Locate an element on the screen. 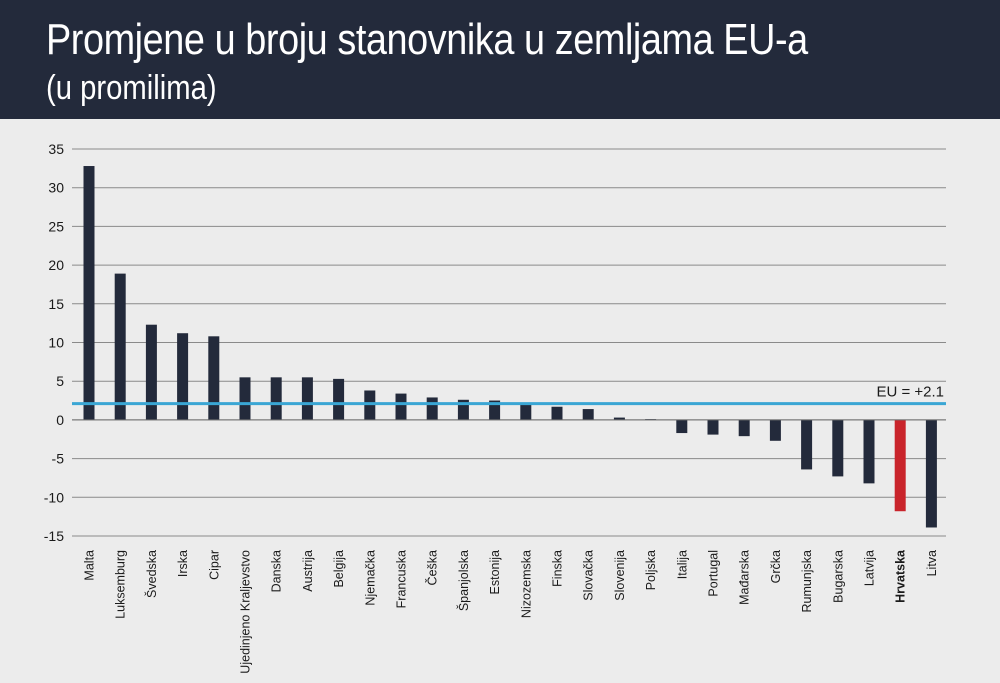 This screenshot has height=683, width=1000. x-category-label: Hrvatska is located at coordinates (901, 576).